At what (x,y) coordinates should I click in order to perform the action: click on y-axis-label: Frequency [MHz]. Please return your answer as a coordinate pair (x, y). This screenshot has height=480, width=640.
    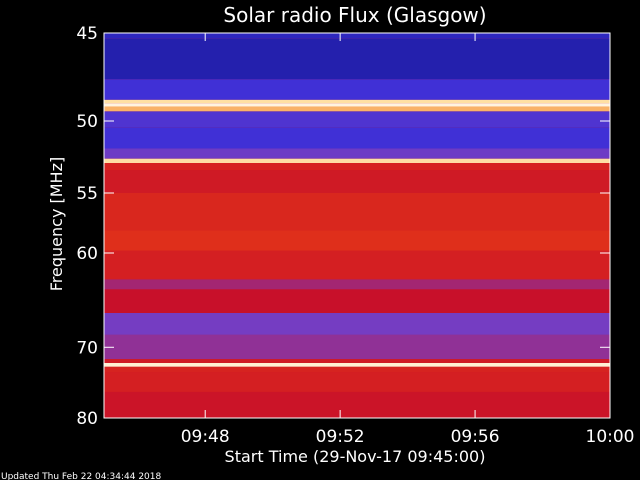
    Looking at the image, I should click on (56, 224).